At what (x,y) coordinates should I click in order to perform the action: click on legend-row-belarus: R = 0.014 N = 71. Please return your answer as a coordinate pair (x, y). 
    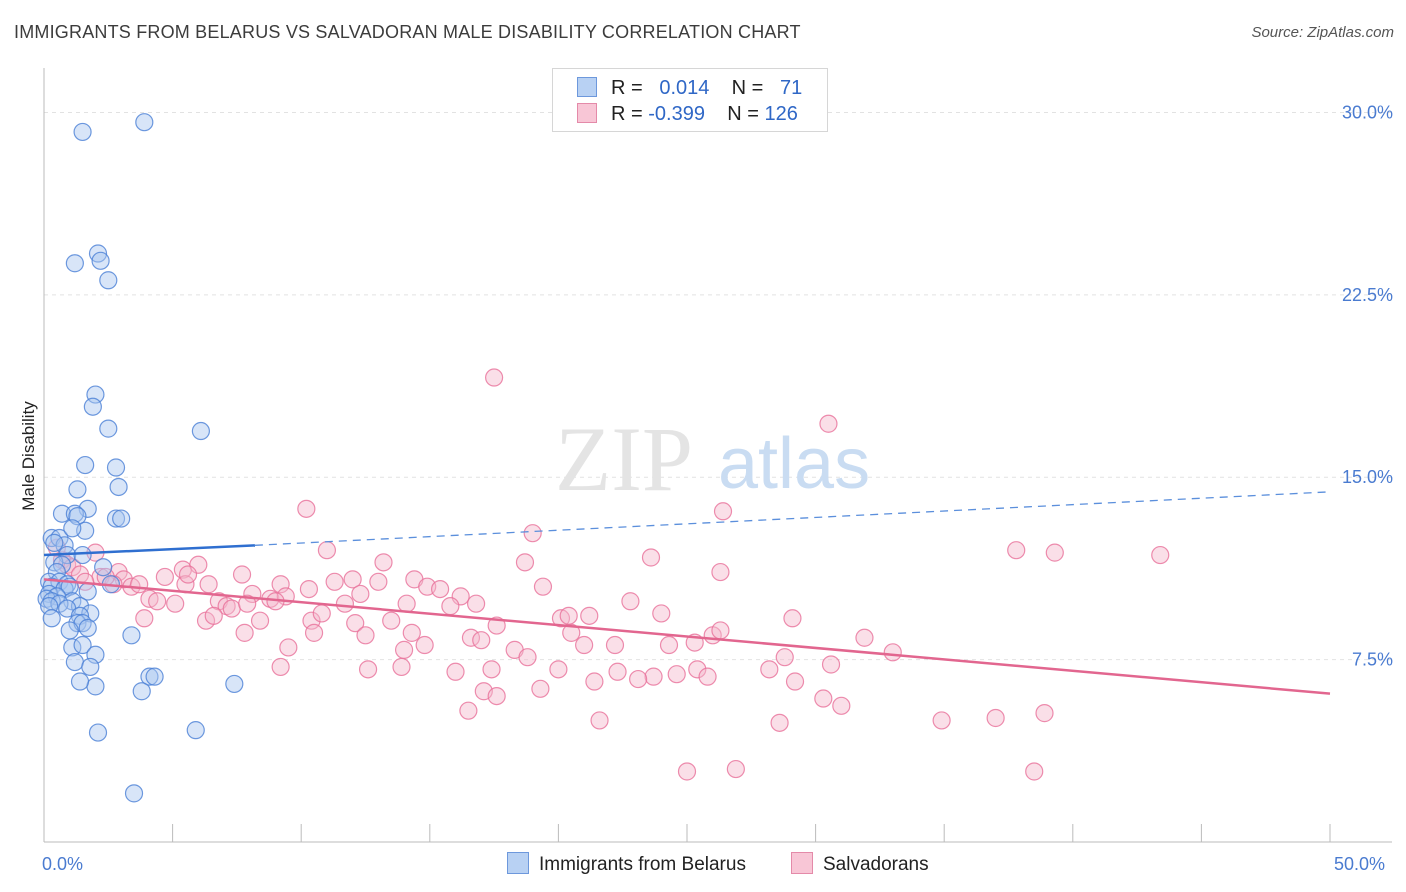
    Looking at the image, I should click on (689, 89).